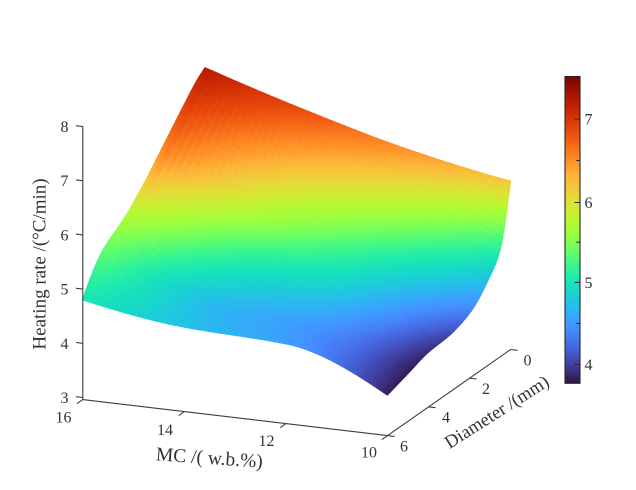 The width and height of the screenshot is (636, 490). What do you see at coordinates (267, 441) in the screenshot?
I see `svg-text: 12` at bounding box center [267, 441].